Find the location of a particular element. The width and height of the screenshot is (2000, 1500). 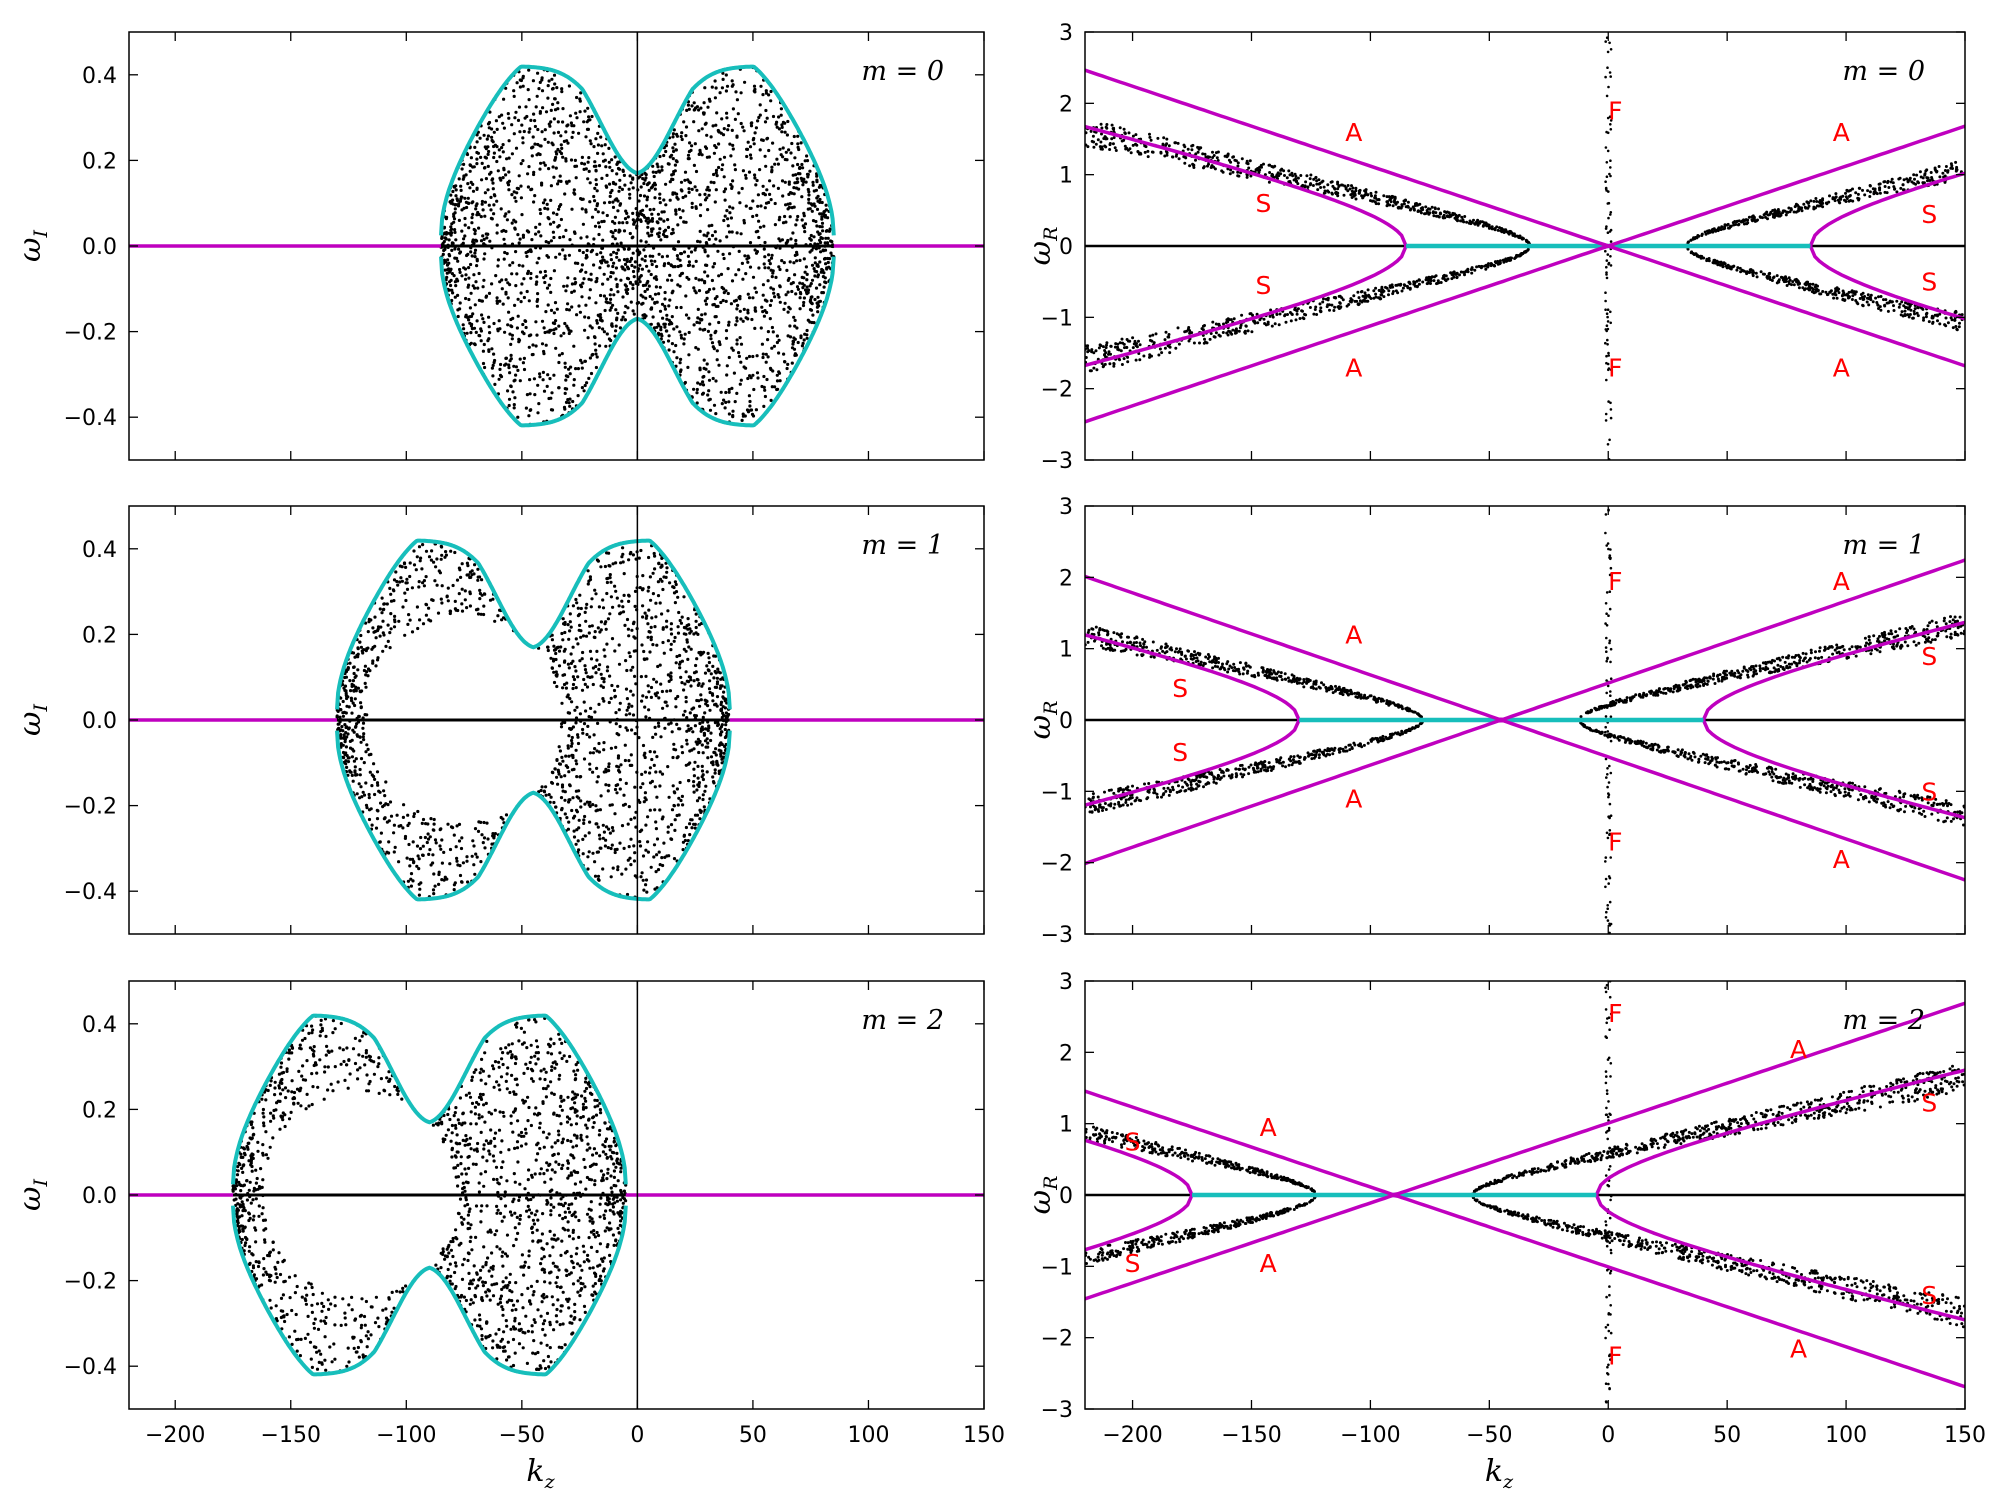

eigenvalue-points is located at coordinates (429, 1194).